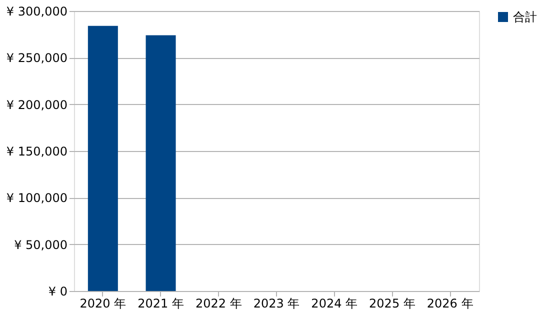 The height and width of the screenshot is (325, 553). What do you see at coordinates (58, 291) in the screenshot?
I see `y-tick-label: ¥ 0` at bounding box center [58, 291].